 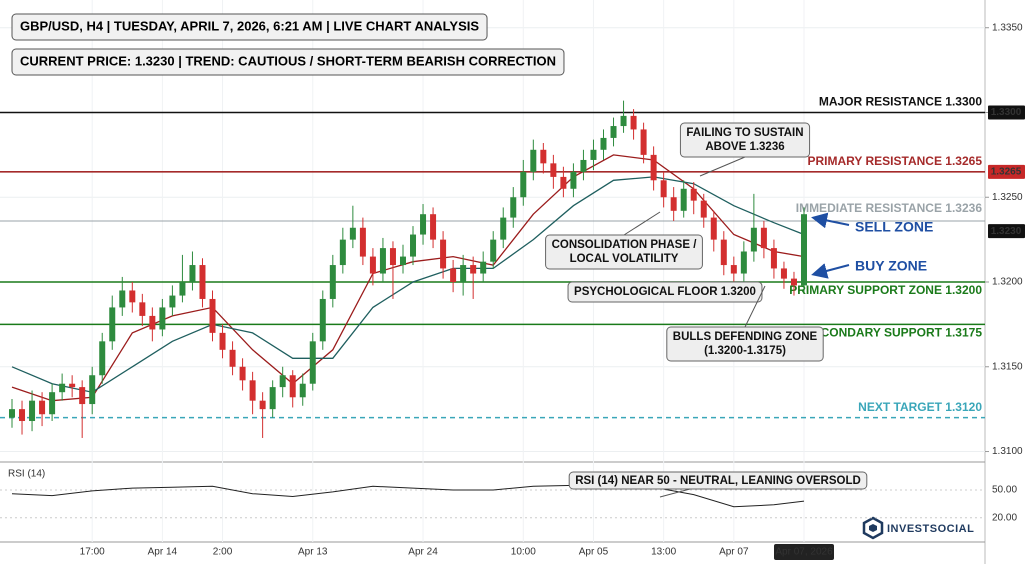 I want to click on rsi-line, so click(x=408, y=495).